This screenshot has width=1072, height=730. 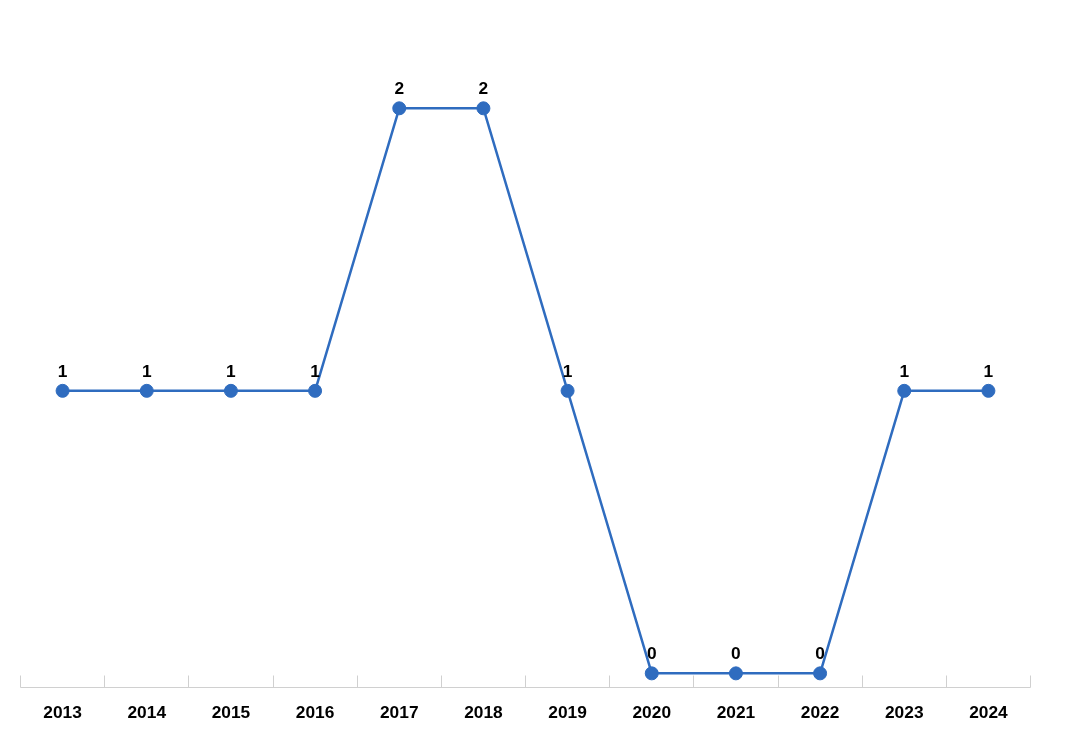 What do you see at coordinates (484, 711) in the screenshot?
I see `x-tick-label: 2018` at bounding box center [484, 711].